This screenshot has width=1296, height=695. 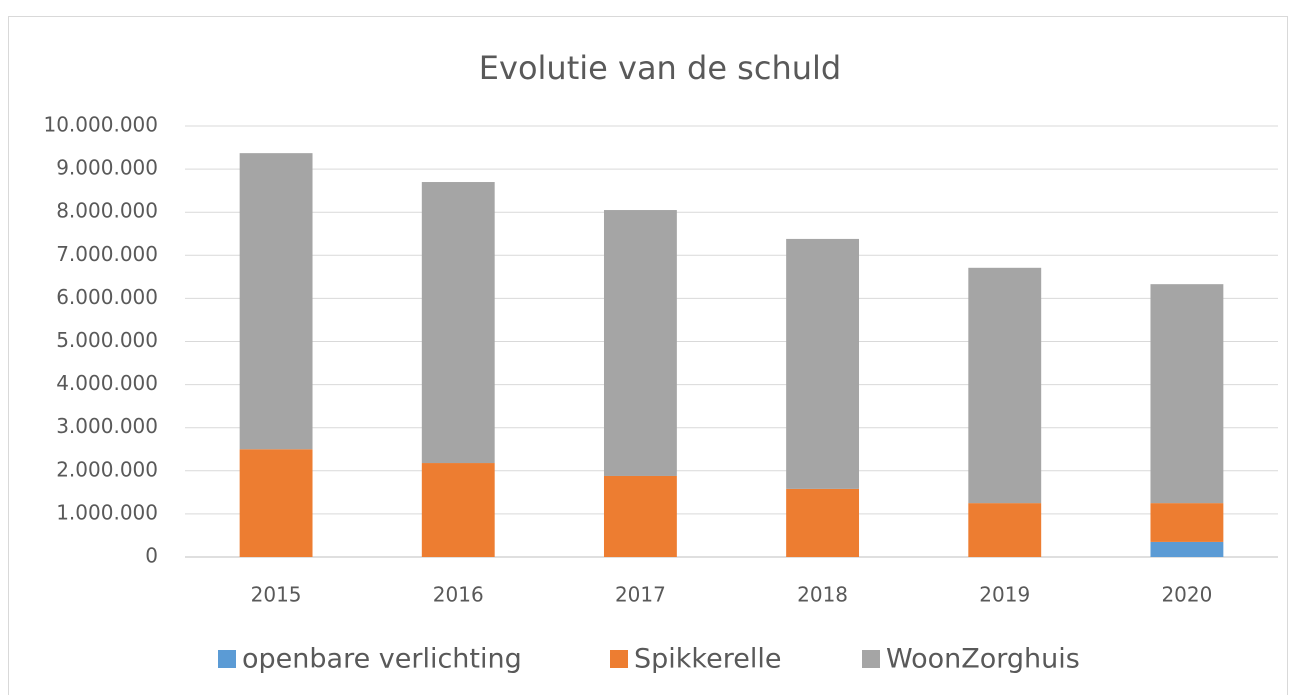 What do you see at coordinates (107, 211) in the screenshot?
I see `y-tick-label: 8.000.000` at bounding box center [107, 211].